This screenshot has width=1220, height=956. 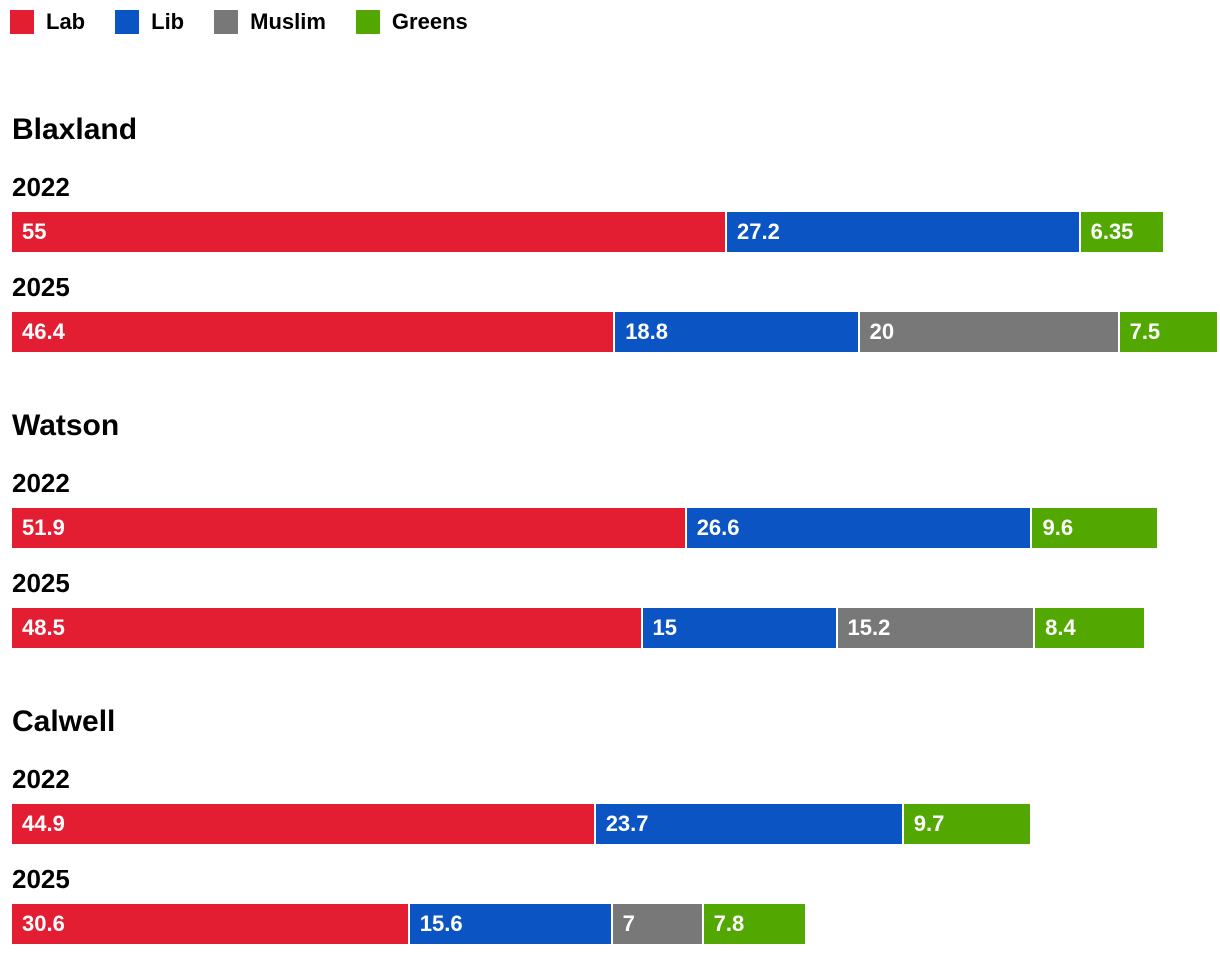 I want to click on chart-legend: Lab Lib Muslim Greens, so click(x=254, y=22).